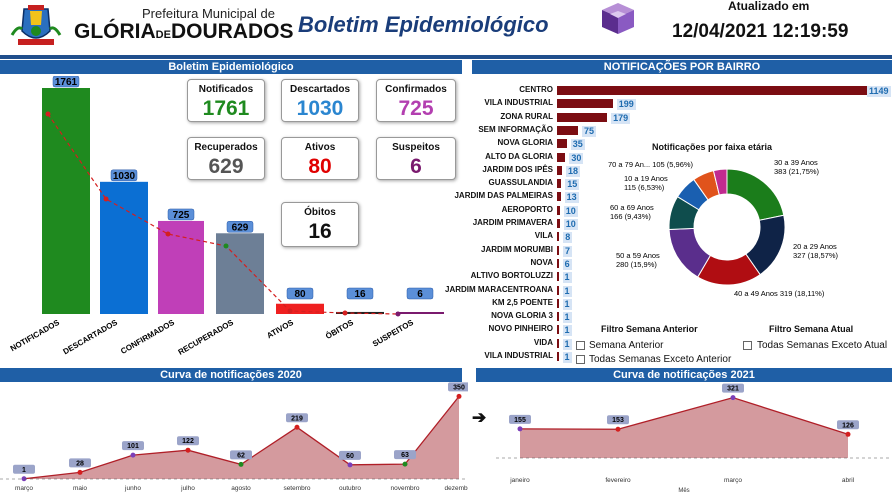 This screenshot has width=892, height=497. What do you see at coordinates (241, 455) in the screenshot?
I see `curve-value-label: 62` at bounding box center [241, 455].